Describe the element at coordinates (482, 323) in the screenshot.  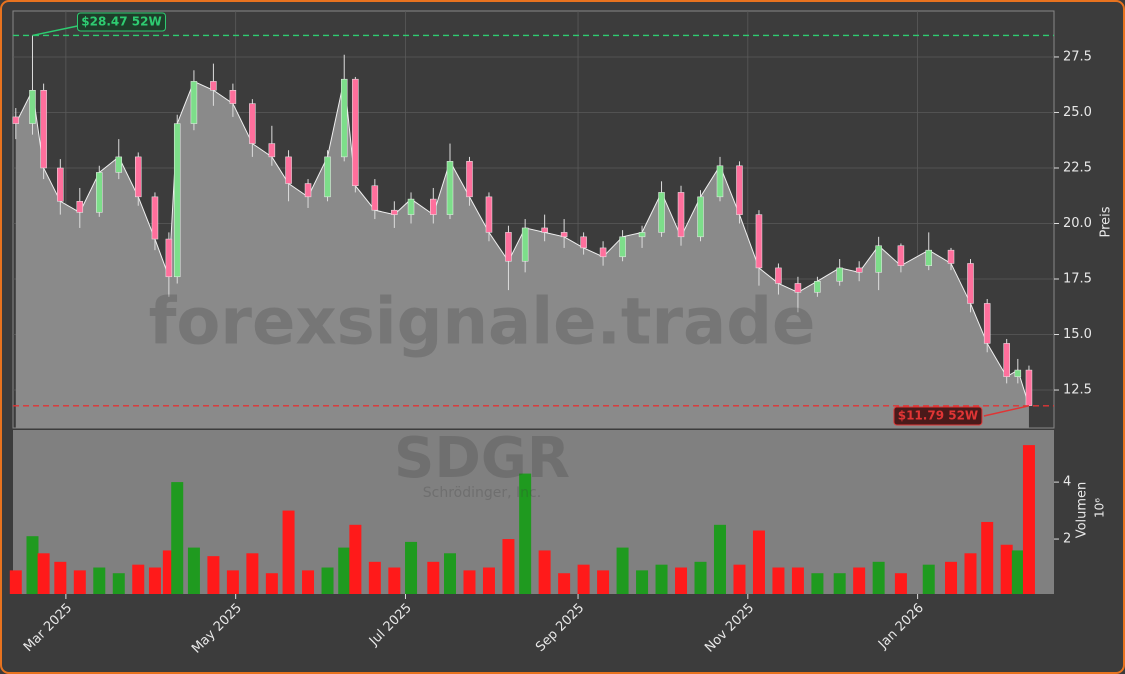
I see `watermark: forexsignale.trade` at that location.